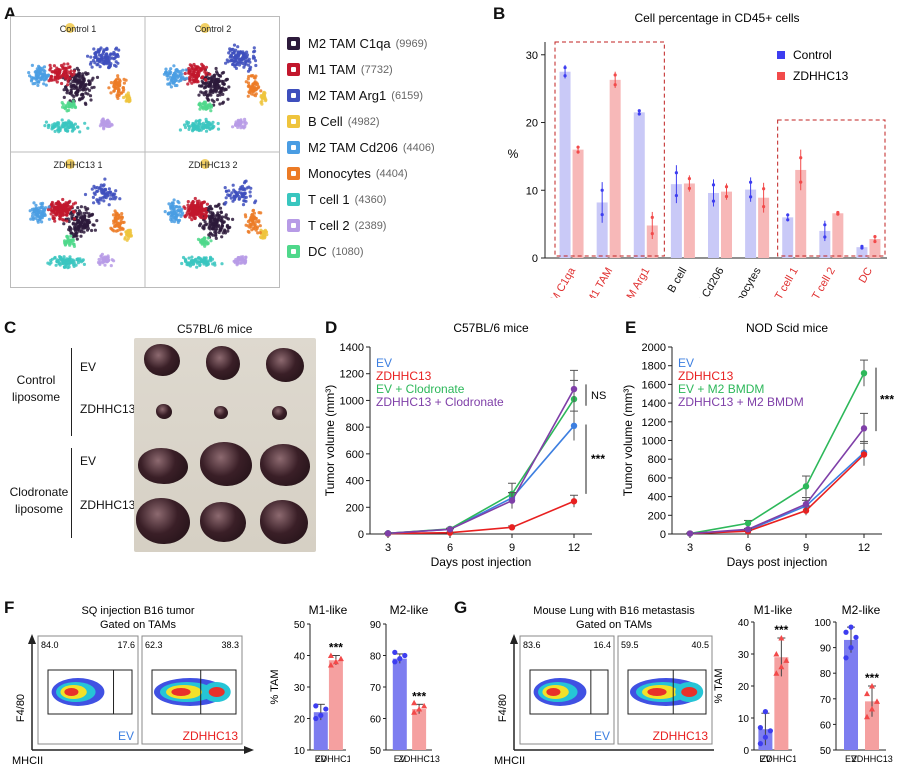 This screenshot has height=773, width=900. Describe the element at coordinates (826, 649) in the screenshot. I see `chart-g-m2-ytick-label: 90` at that location.